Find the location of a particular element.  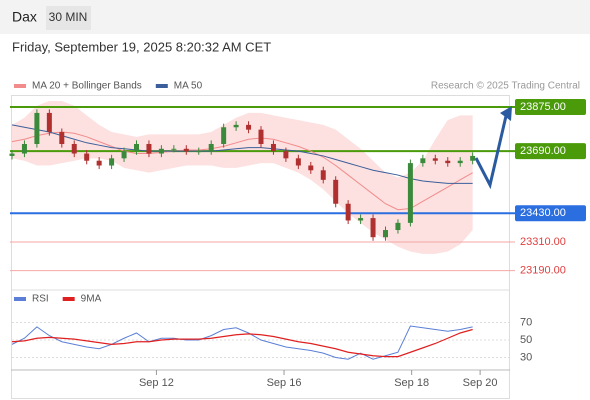

x-tick-label: Sep 20 is located at coordinates (480, 383).